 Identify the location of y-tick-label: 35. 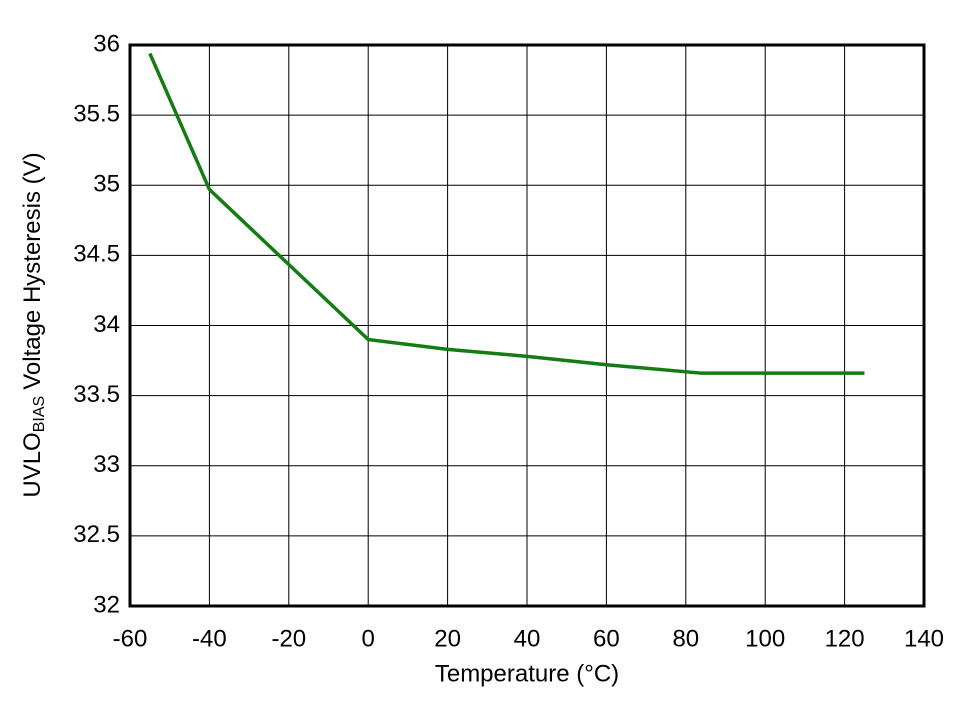
(106, 184).